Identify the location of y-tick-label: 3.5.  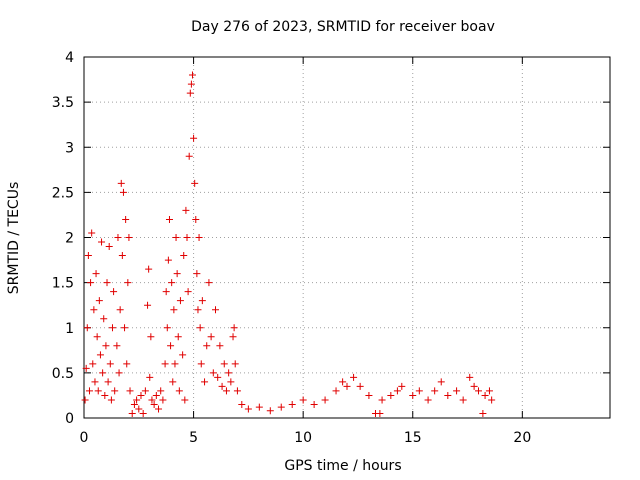
(63, 103).